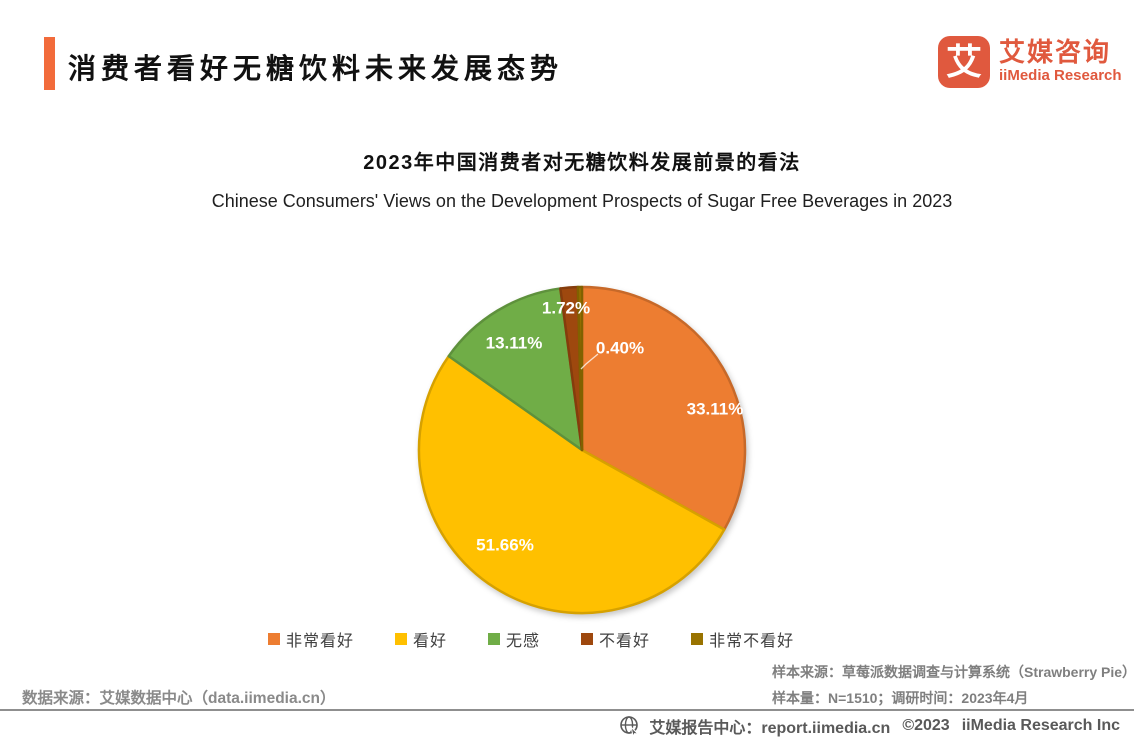 The width and height of the screenshot is (1134, 737). Describe the element at coordinates (620, 348) in the screenshot. I see `pie-data-label-4: 0.40%` at that location.